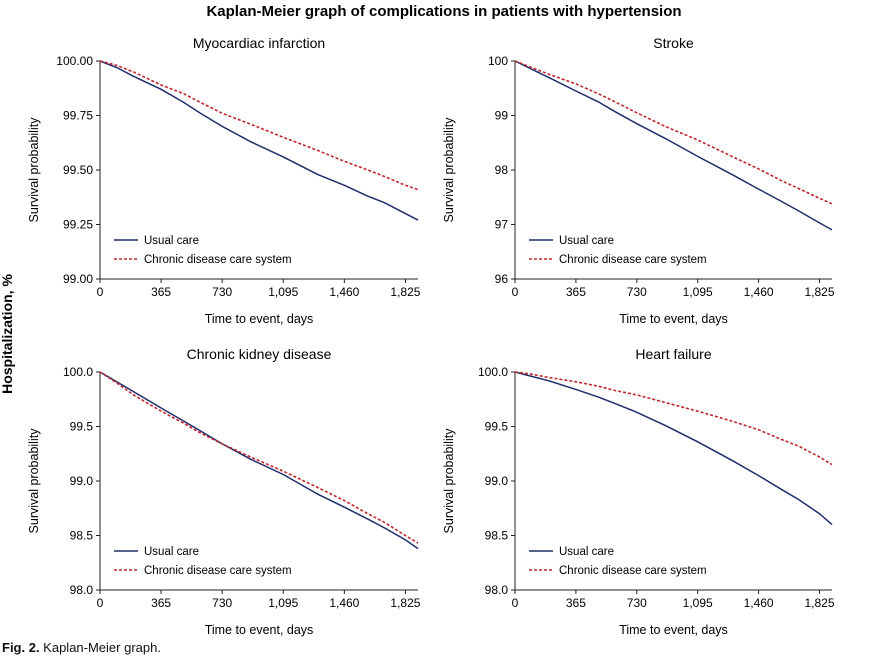 The height and width of the screenshot is (668, 889). What do you see at coordinates (673, 43) in the screenshot?
I see `panel-title: Stroke` at bounding box center [673, 43].